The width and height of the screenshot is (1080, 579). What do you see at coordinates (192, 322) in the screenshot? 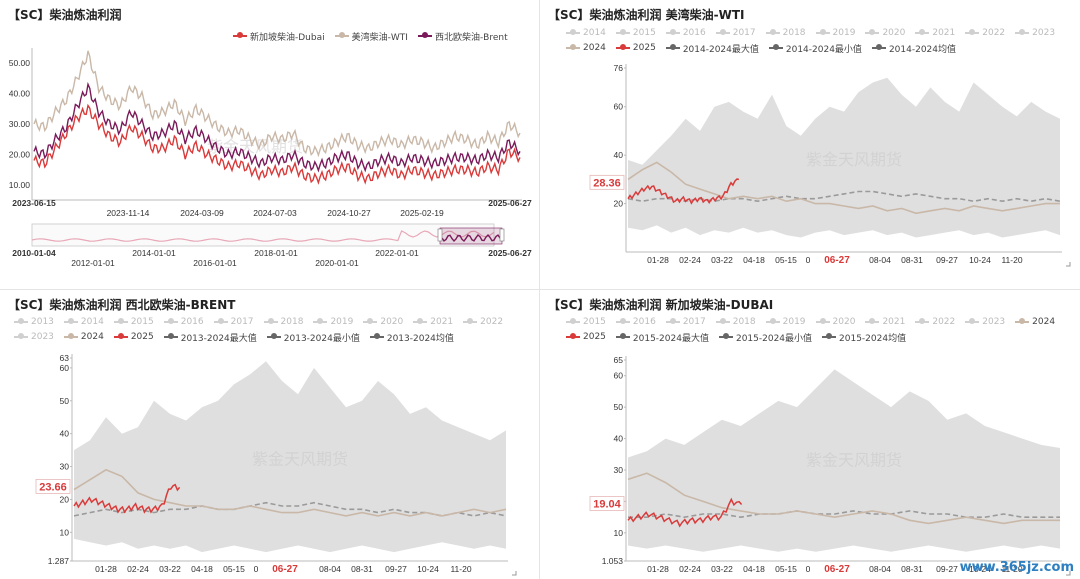
I see `legend-label: 2016` at bounding box center [192, 322].